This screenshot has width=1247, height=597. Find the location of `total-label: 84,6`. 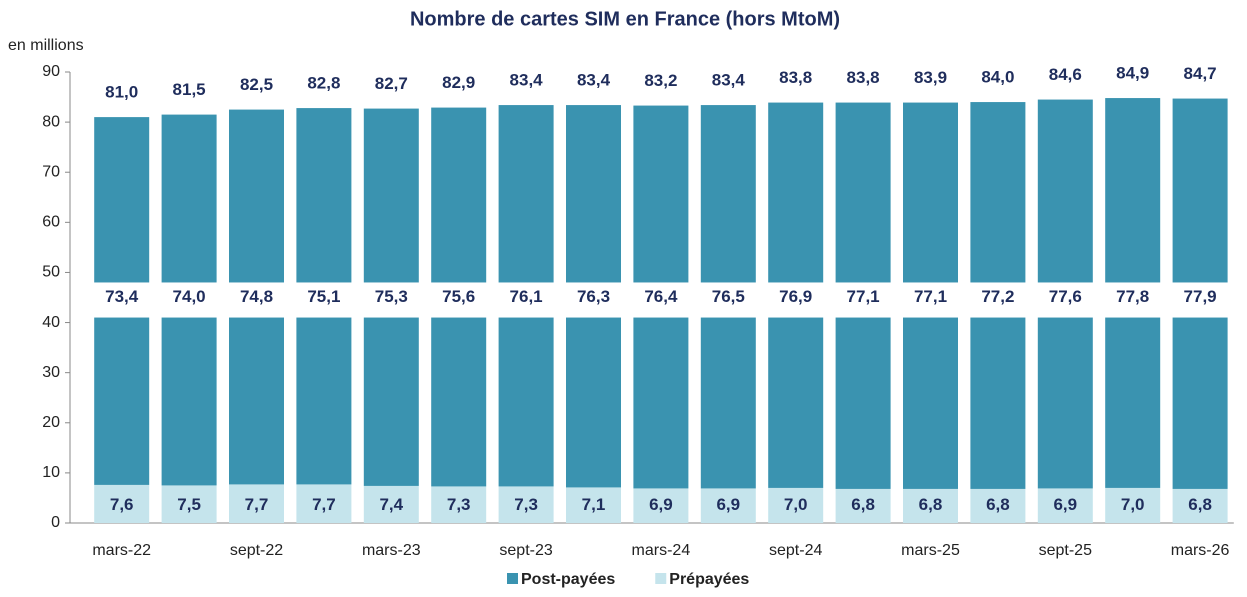

total-label: 84,6 is located at coordinates (1065, 74).